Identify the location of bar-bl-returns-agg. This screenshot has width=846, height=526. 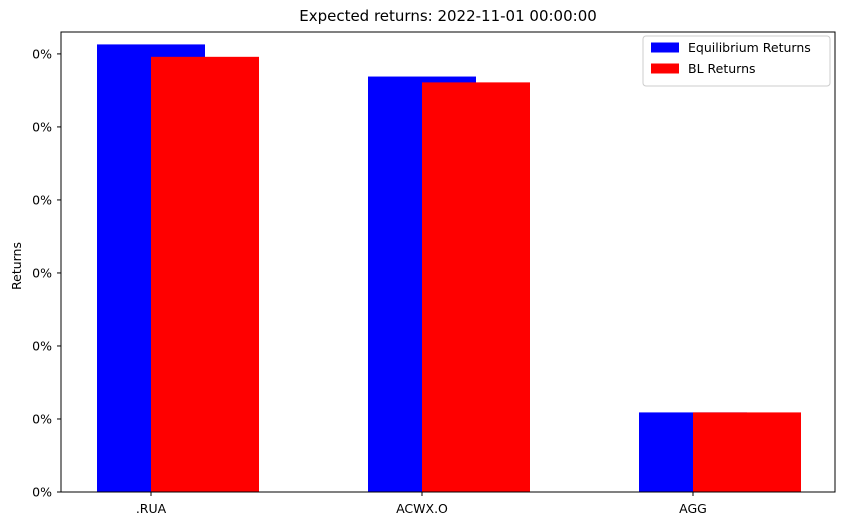
(747, 452).